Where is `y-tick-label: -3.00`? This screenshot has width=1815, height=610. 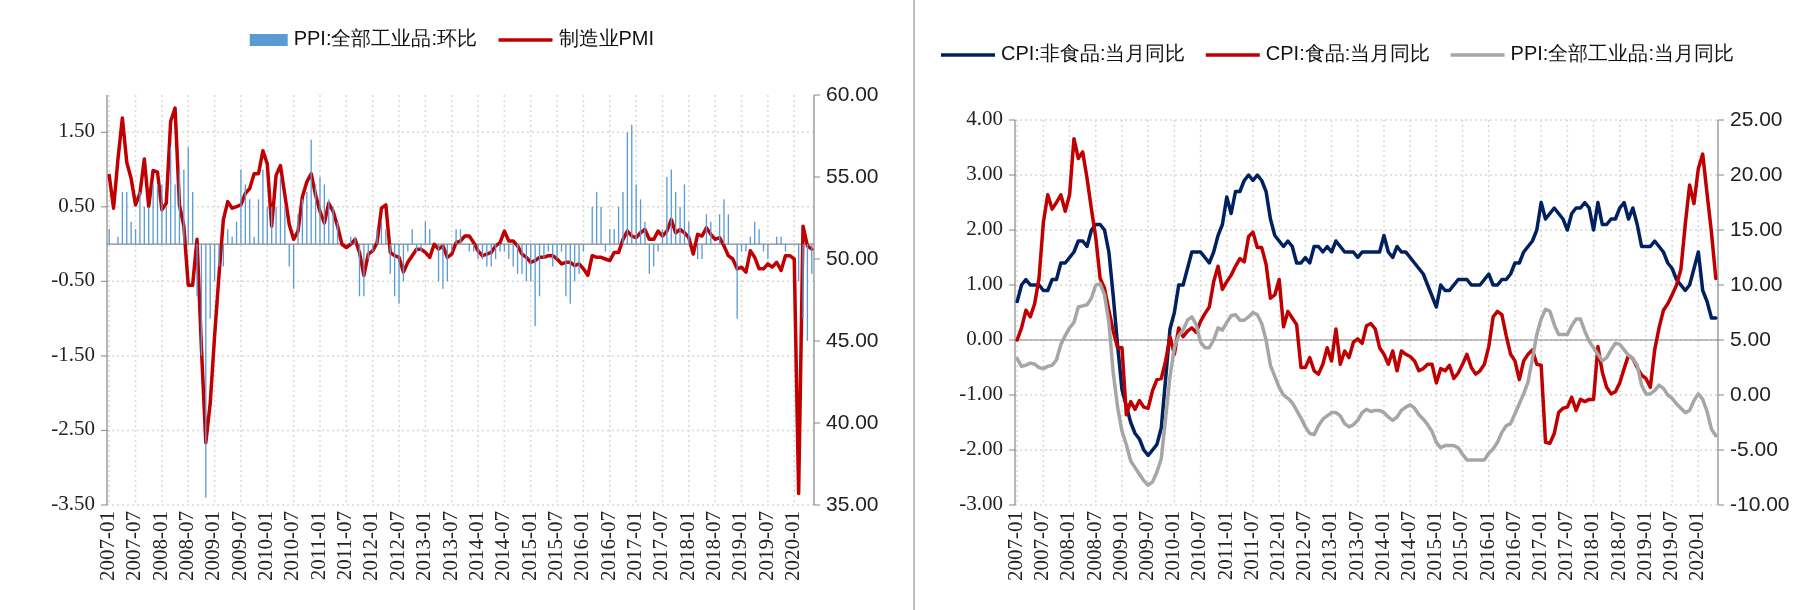
y-tick-label: -3.00 is located at coordinates (981, 502).